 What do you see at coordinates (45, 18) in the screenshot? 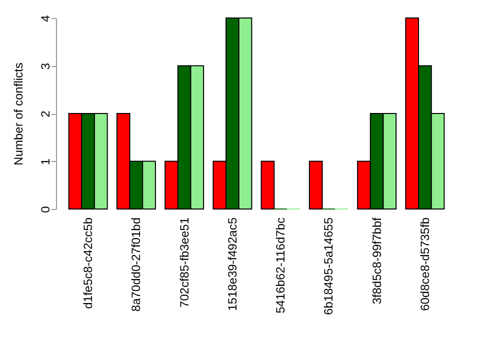
I see `y-tick-label: 4` at bounding box center [45, 18].